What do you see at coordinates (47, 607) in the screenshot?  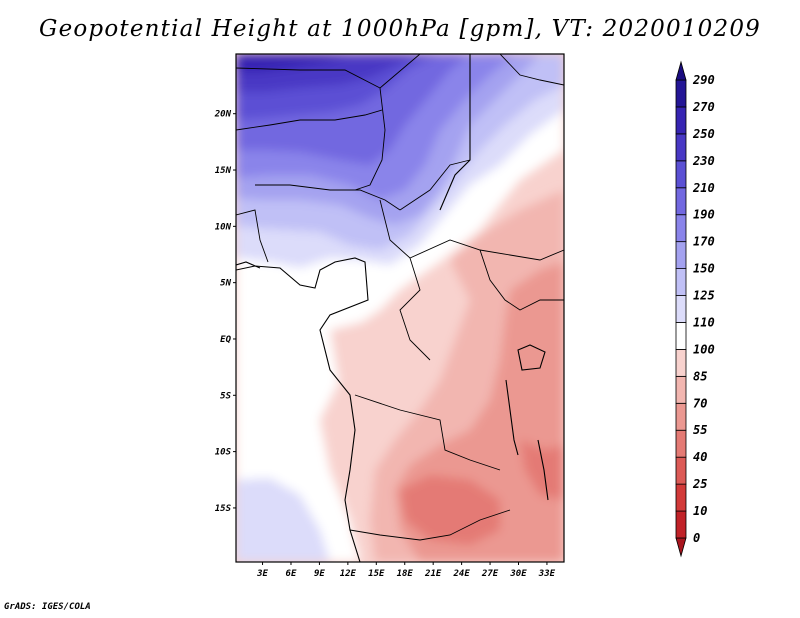 I see `grads-credit: GrADS: IGES/COLA` at bounding box center [47, 607].